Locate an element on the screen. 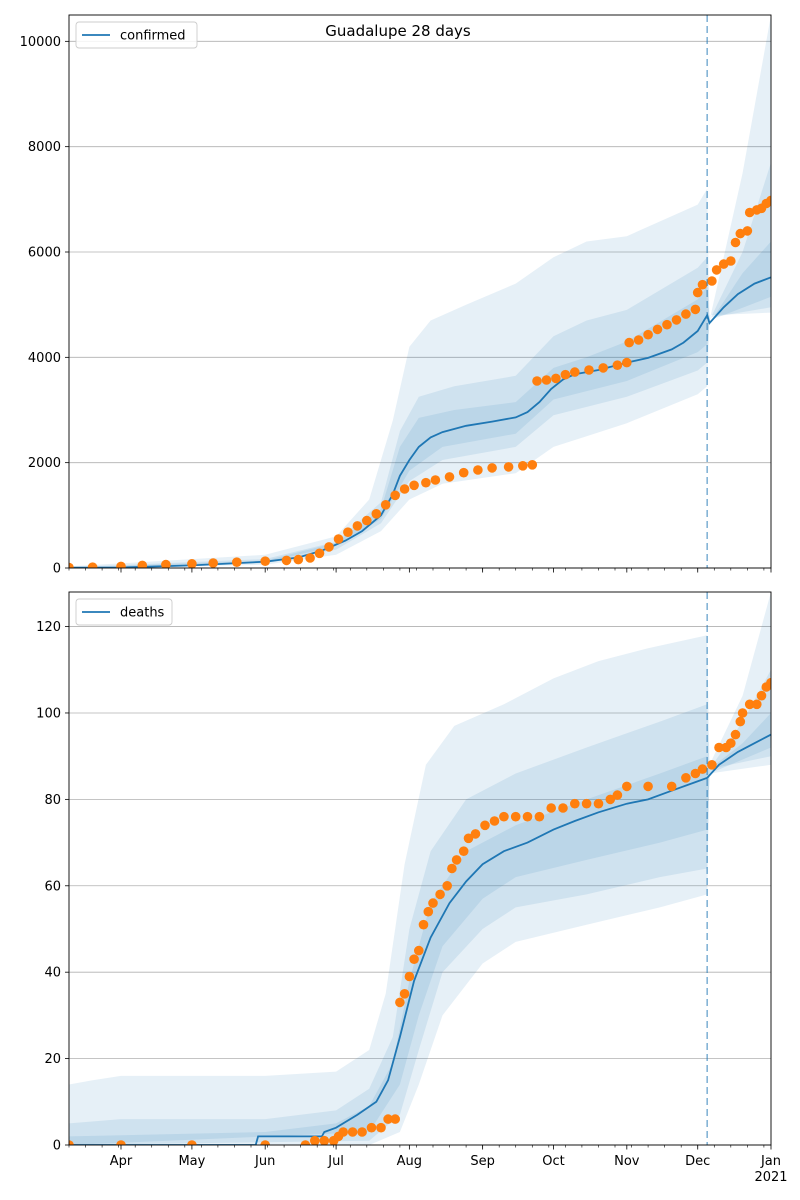 This screenshot has width=800, height=1200. y-tick-label: 8000 is located at coordinates (44, 147).